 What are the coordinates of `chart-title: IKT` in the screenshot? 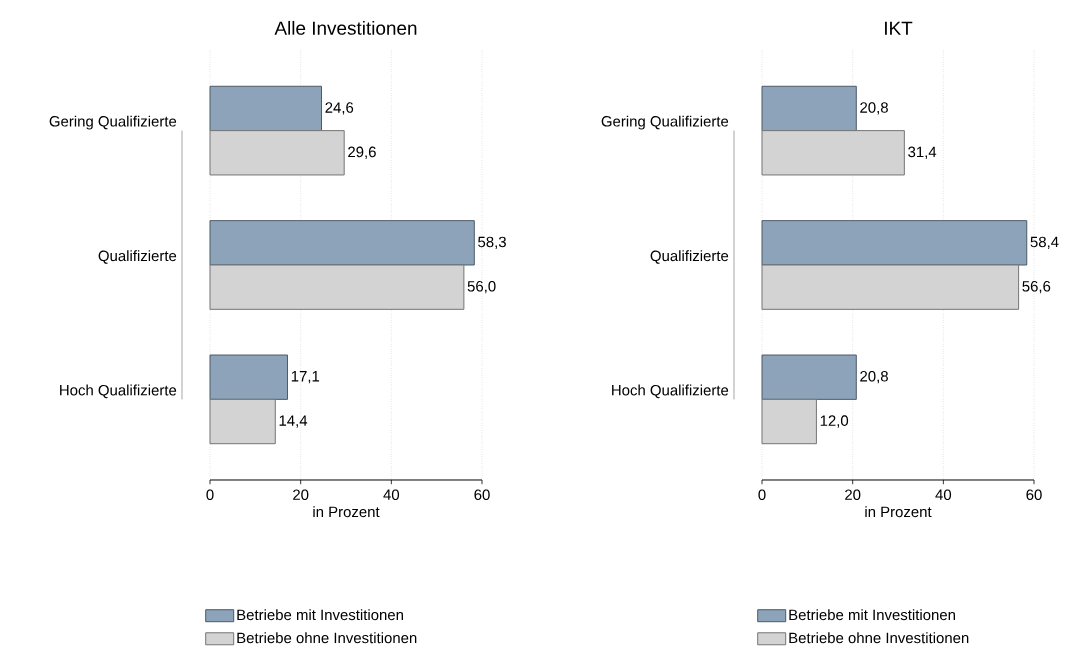 It's located at (899, 28).